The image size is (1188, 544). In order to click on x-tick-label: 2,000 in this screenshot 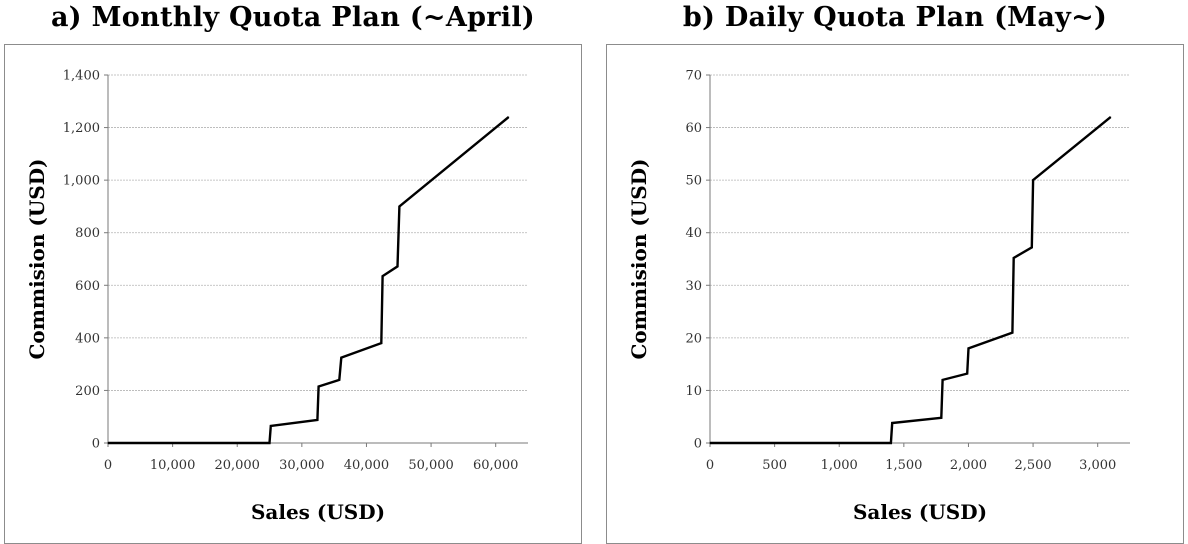, I will do `click(968, 465)`.